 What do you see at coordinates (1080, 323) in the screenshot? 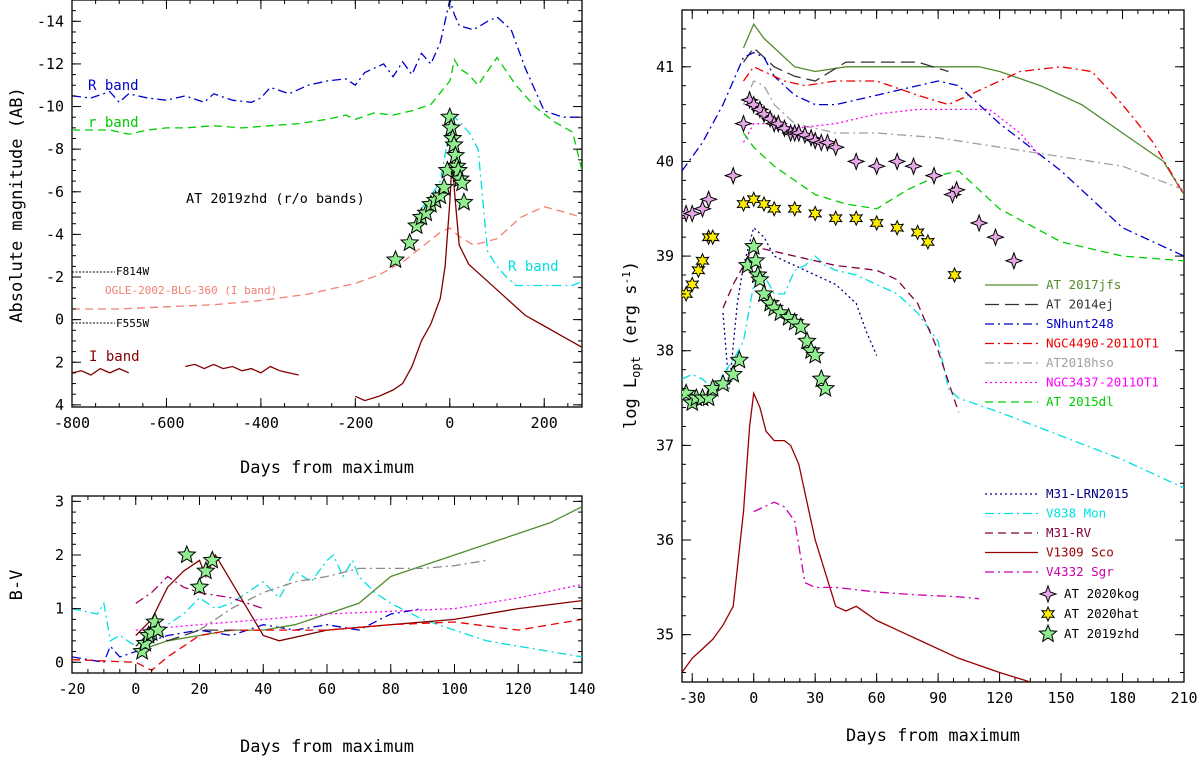
I see `legend-top-label: SNhunt248` at bounding box center [1080, 323].